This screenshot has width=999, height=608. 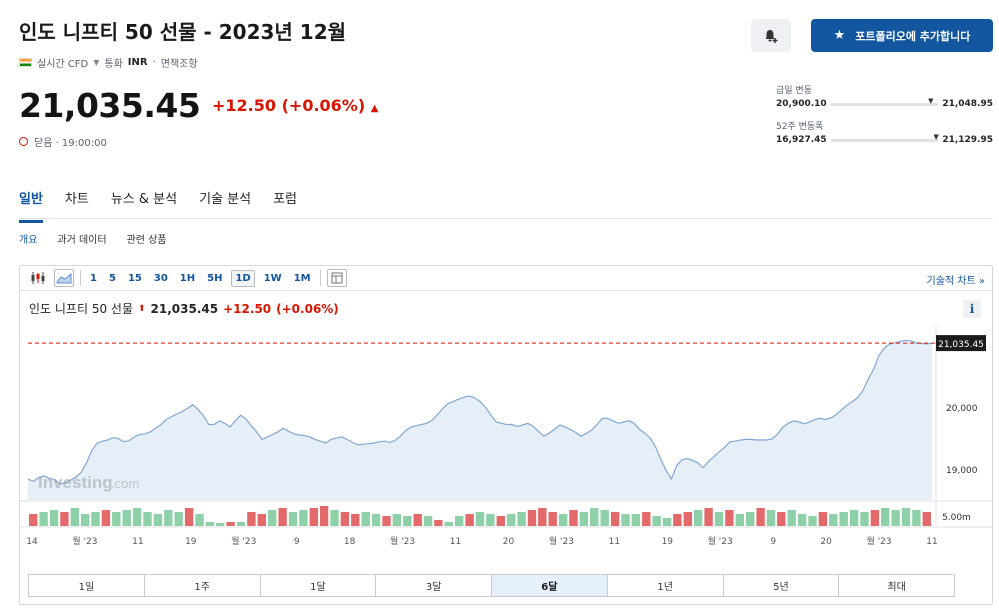 I want to click on interval-1d: 1D, so click(x=243, y=278).